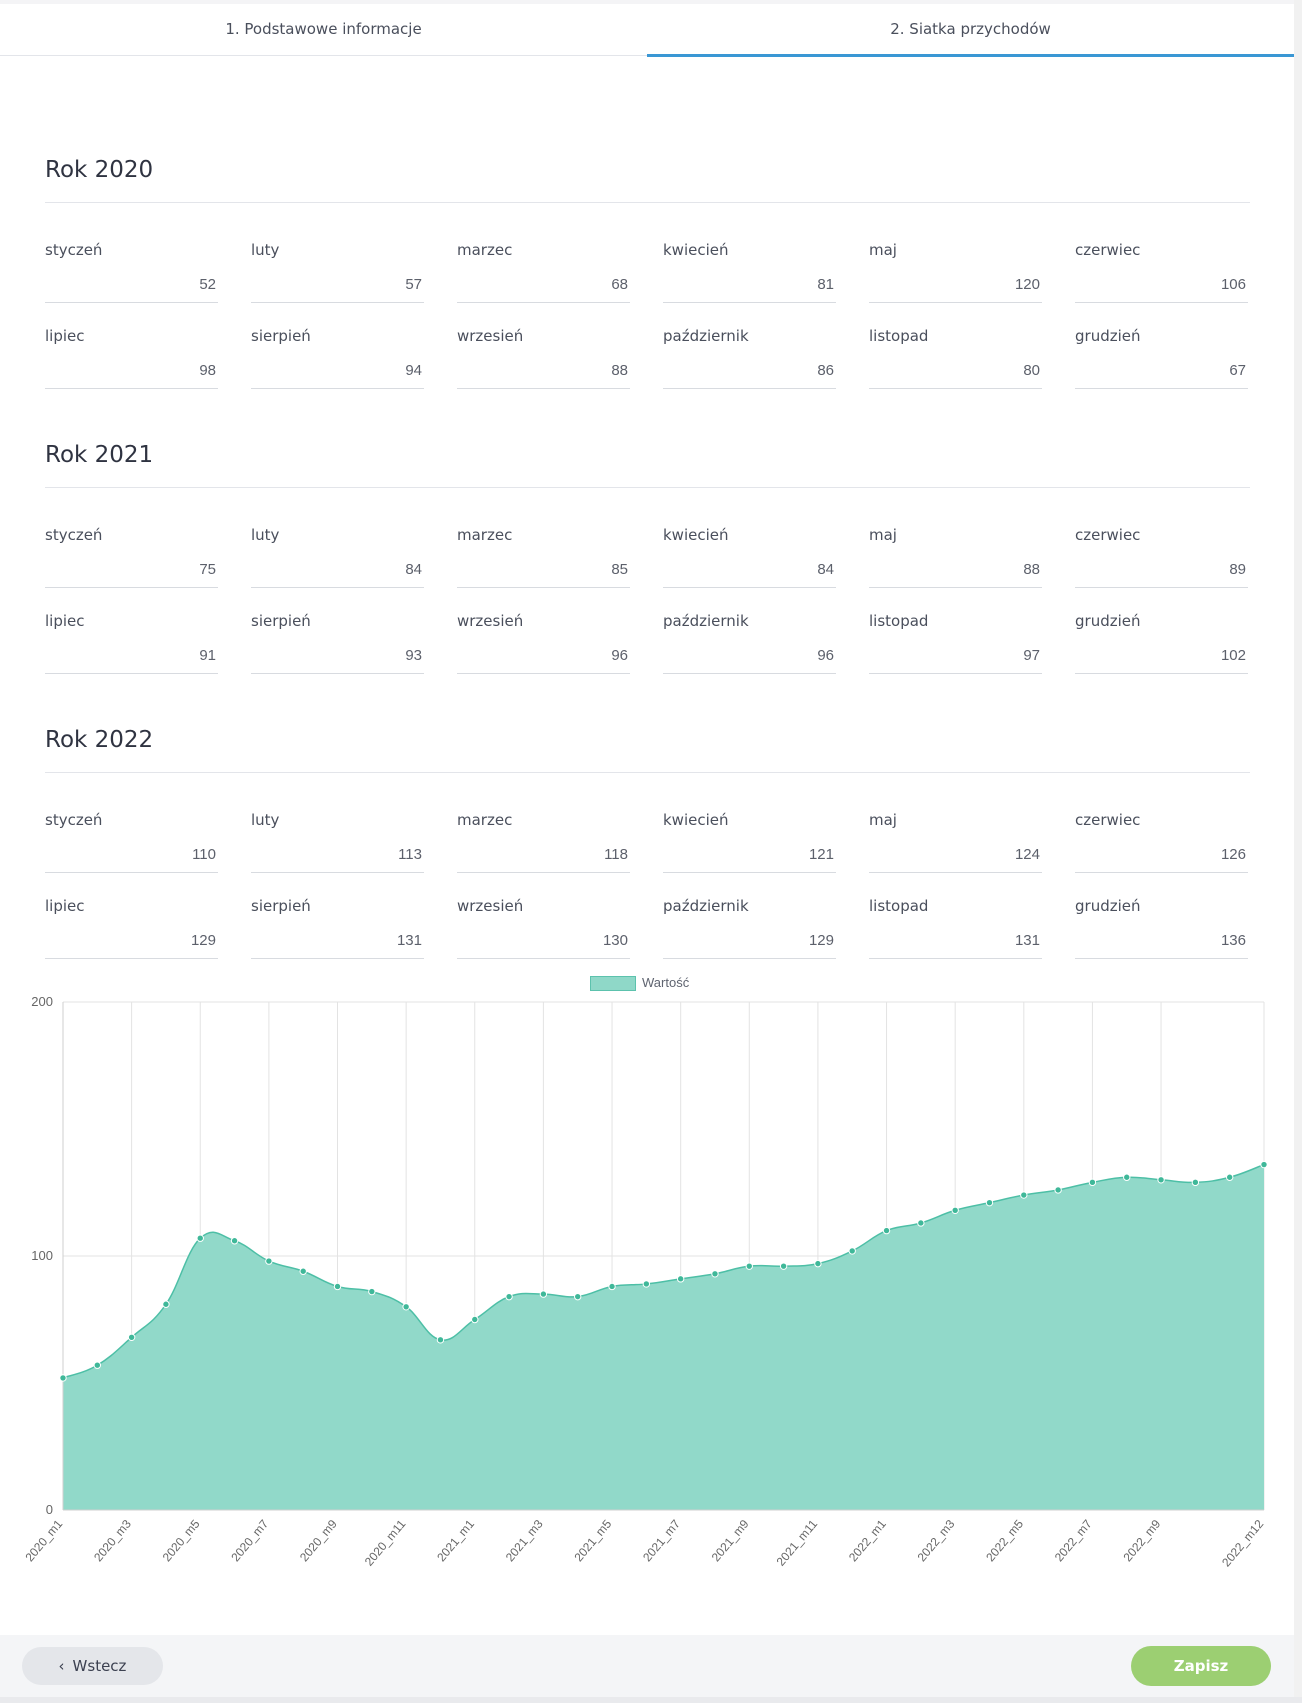 This screenshot has height=1703, width=1302. Describe the element at coordinates (65, 906) in the screenshot. I see `month-label: lipiec` at that location.